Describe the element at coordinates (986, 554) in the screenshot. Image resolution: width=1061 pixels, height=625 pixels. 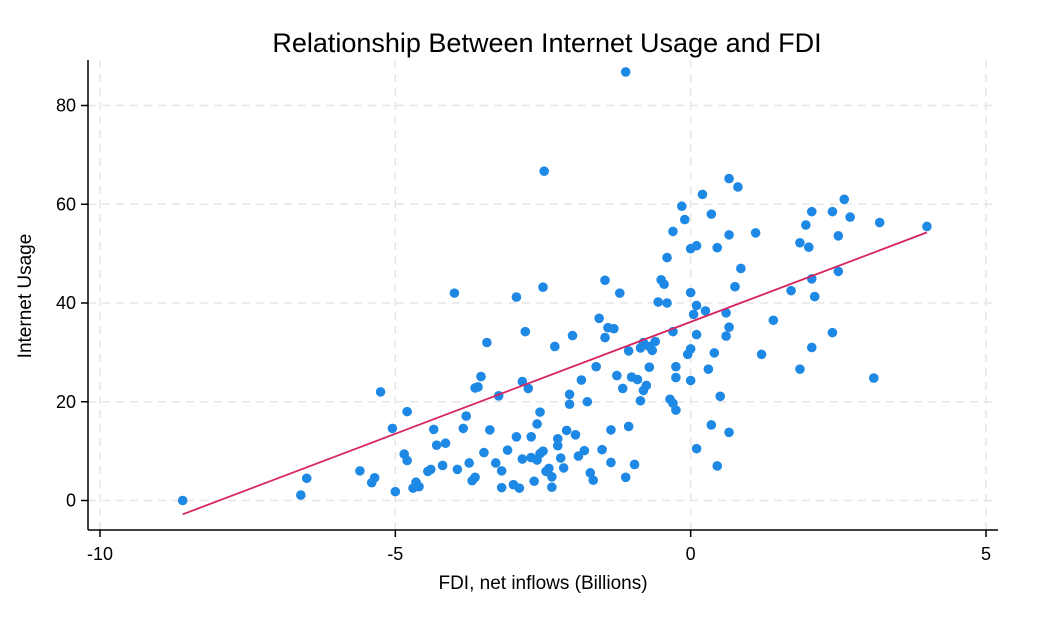
I see `x-tick-label: 5` at that location.